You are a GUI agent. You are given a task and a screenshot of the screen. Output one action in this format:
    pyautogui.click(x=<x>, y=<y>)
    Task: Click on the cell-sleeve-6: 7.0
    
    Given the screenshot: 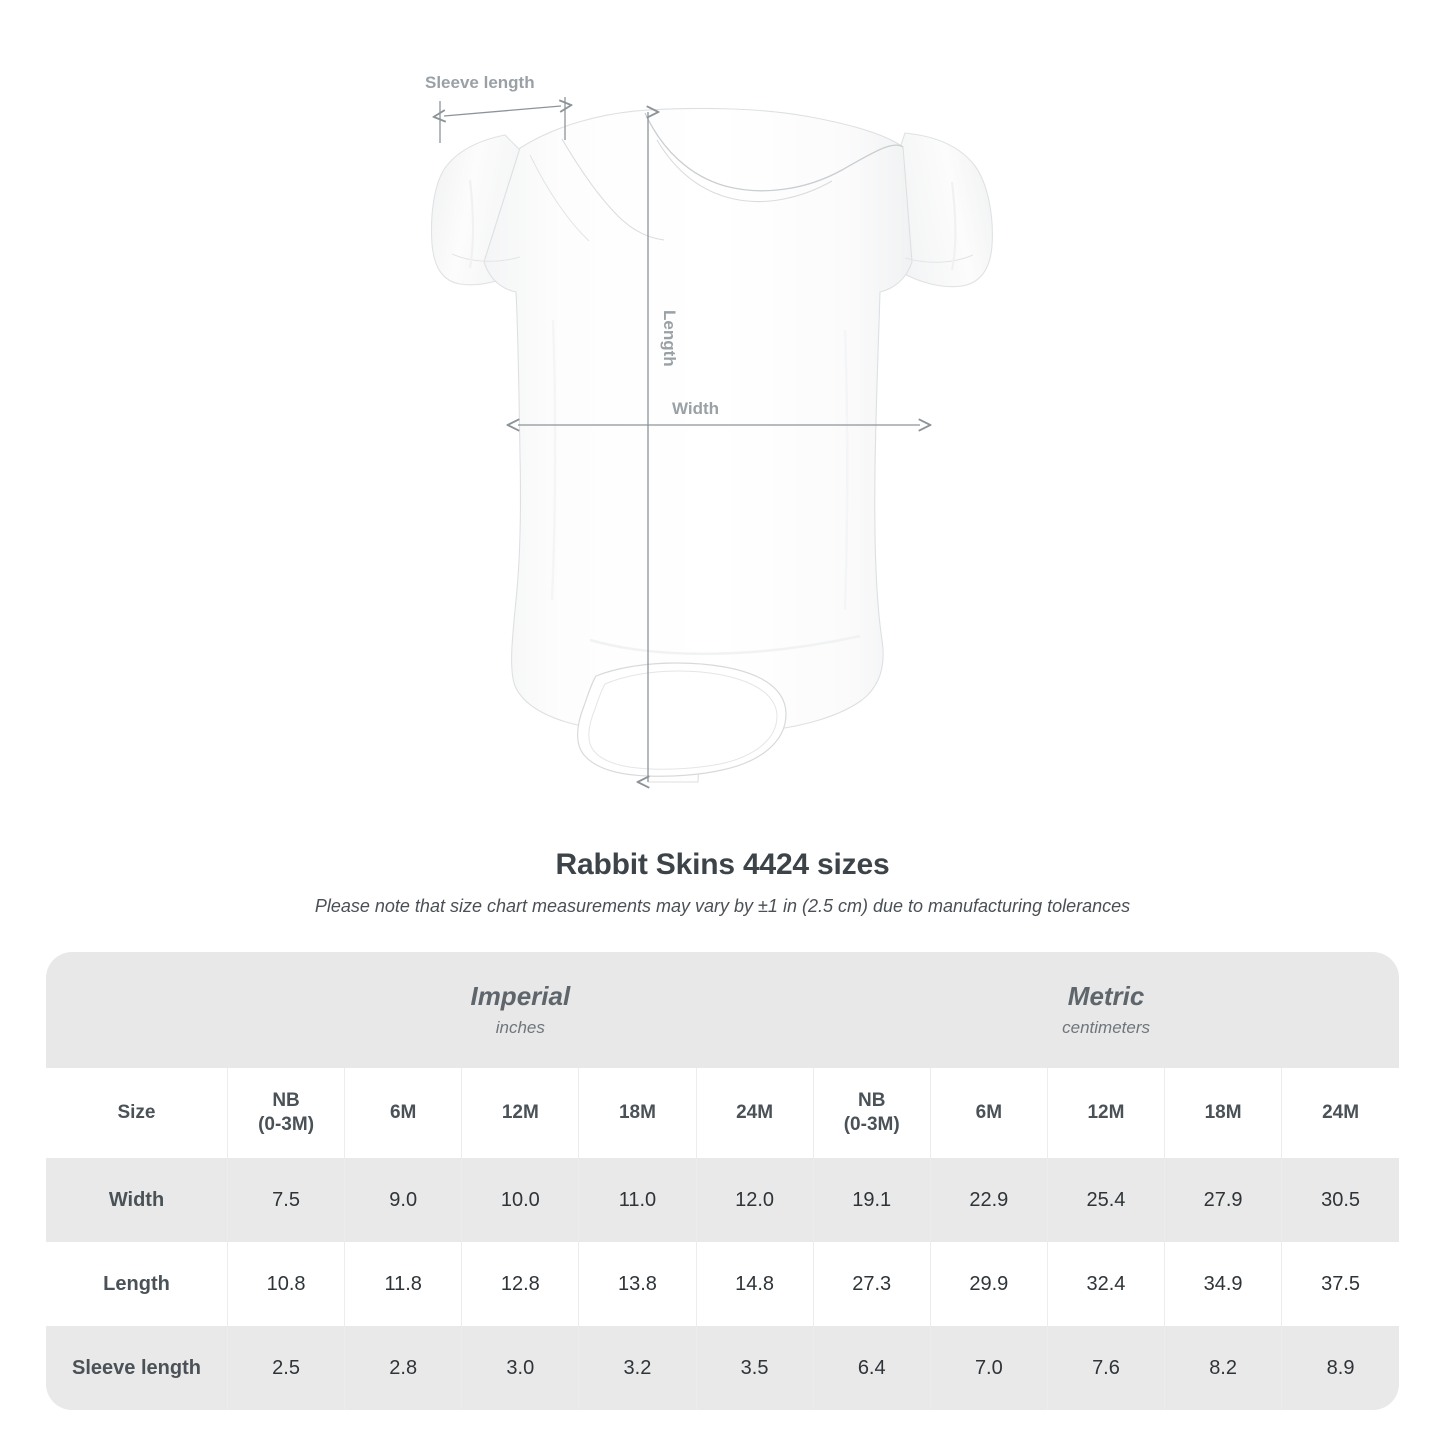 What is the action you would take?
    pyautogui.click(x=988, y=1368)
    